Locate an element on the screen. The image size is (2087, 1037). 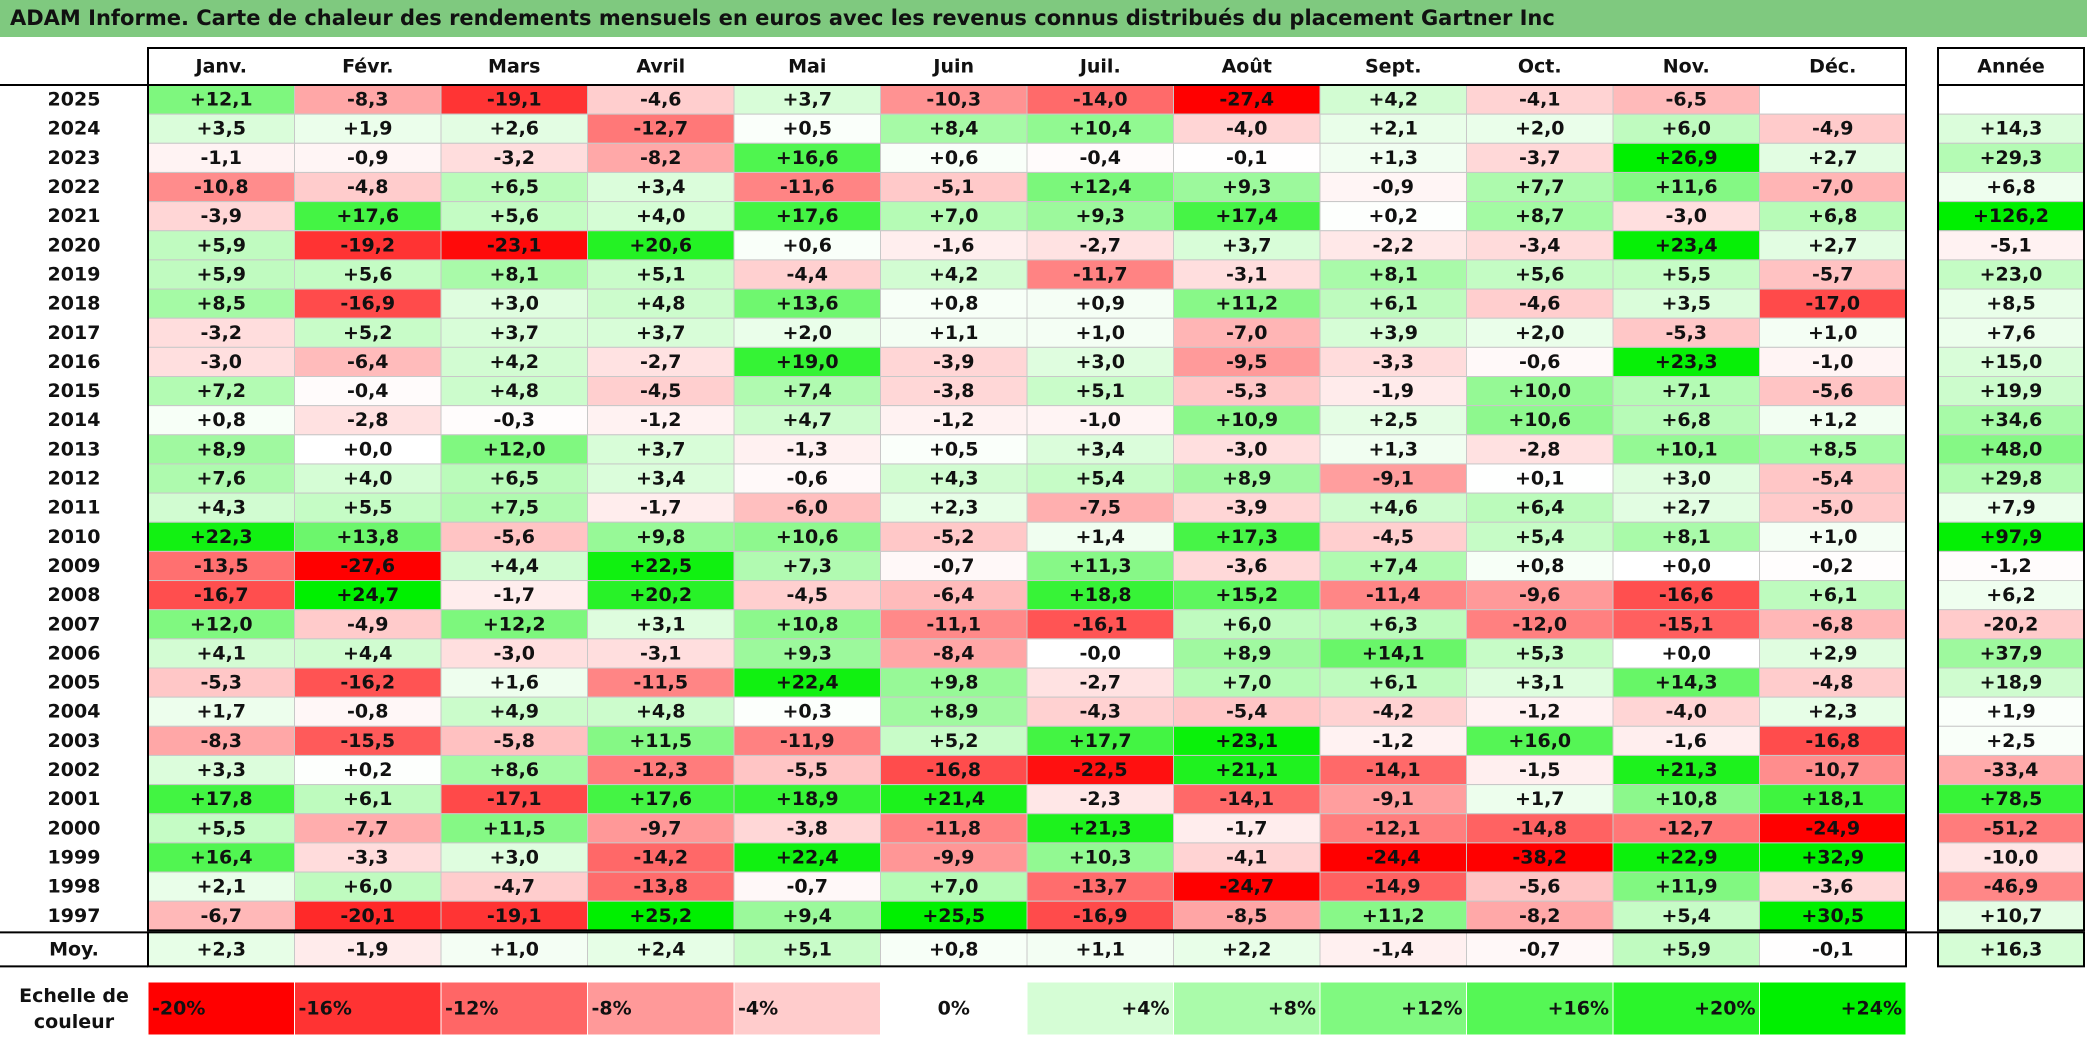
cell-value: +1,4 is located at coordinates (1100, 537).